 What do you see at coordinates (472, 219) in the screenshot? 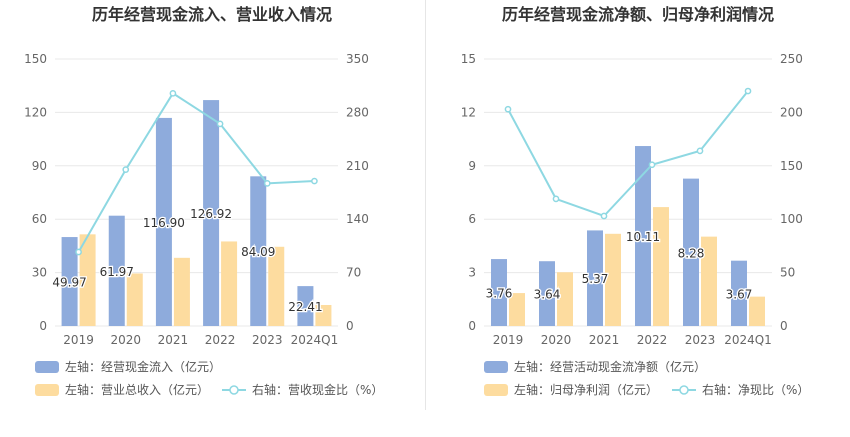
I see `left-axis-tick-label: 6` at bounding box center [472, 219].